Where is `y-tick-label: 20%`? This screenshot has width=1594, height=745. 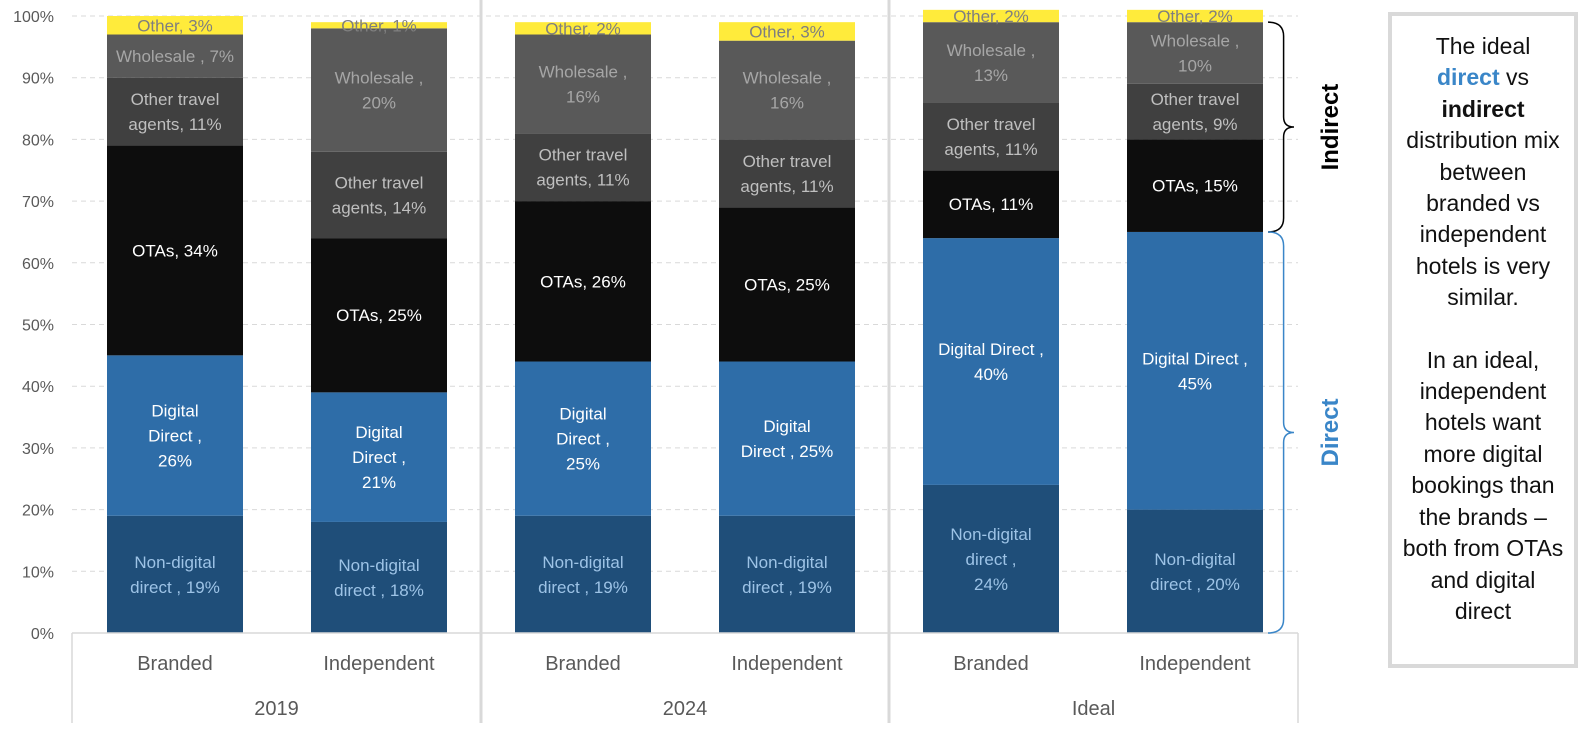
y-tick-label: 20% is located at coordinates (38, 511).